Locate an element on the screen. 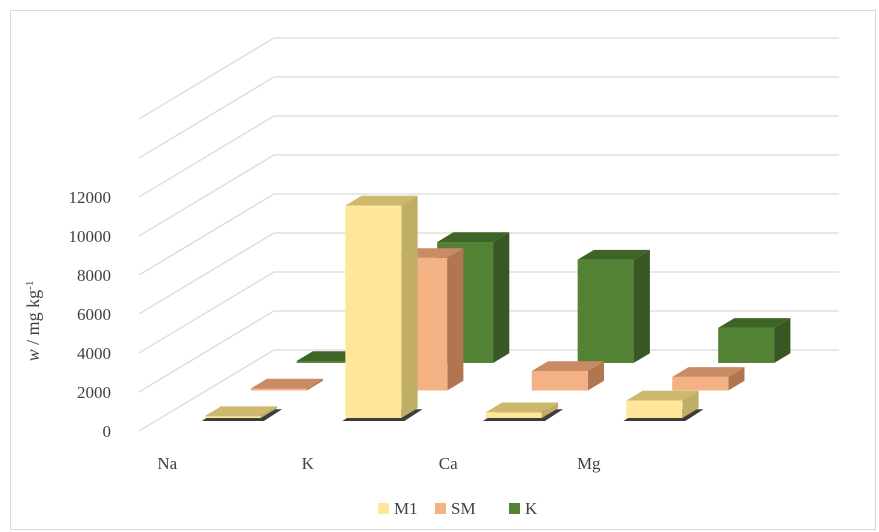 This screenshot has height=532, width=879. bar-sm-mg is located at coordinates (708, 379).